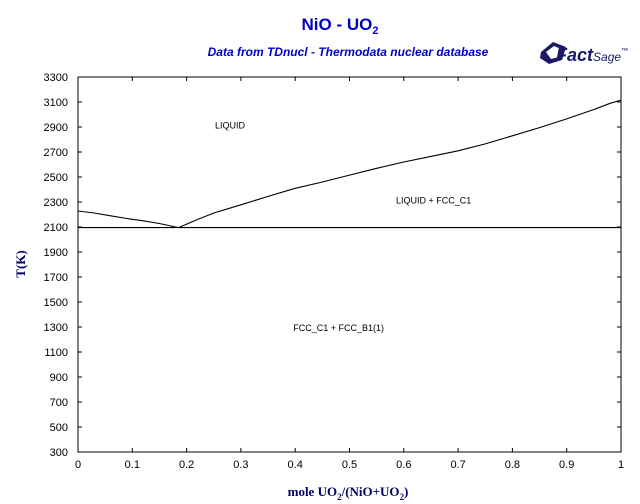 The width and height of the screenshot is (640, 504). I want to click on y-tick-label: 300, so click(59, 453).